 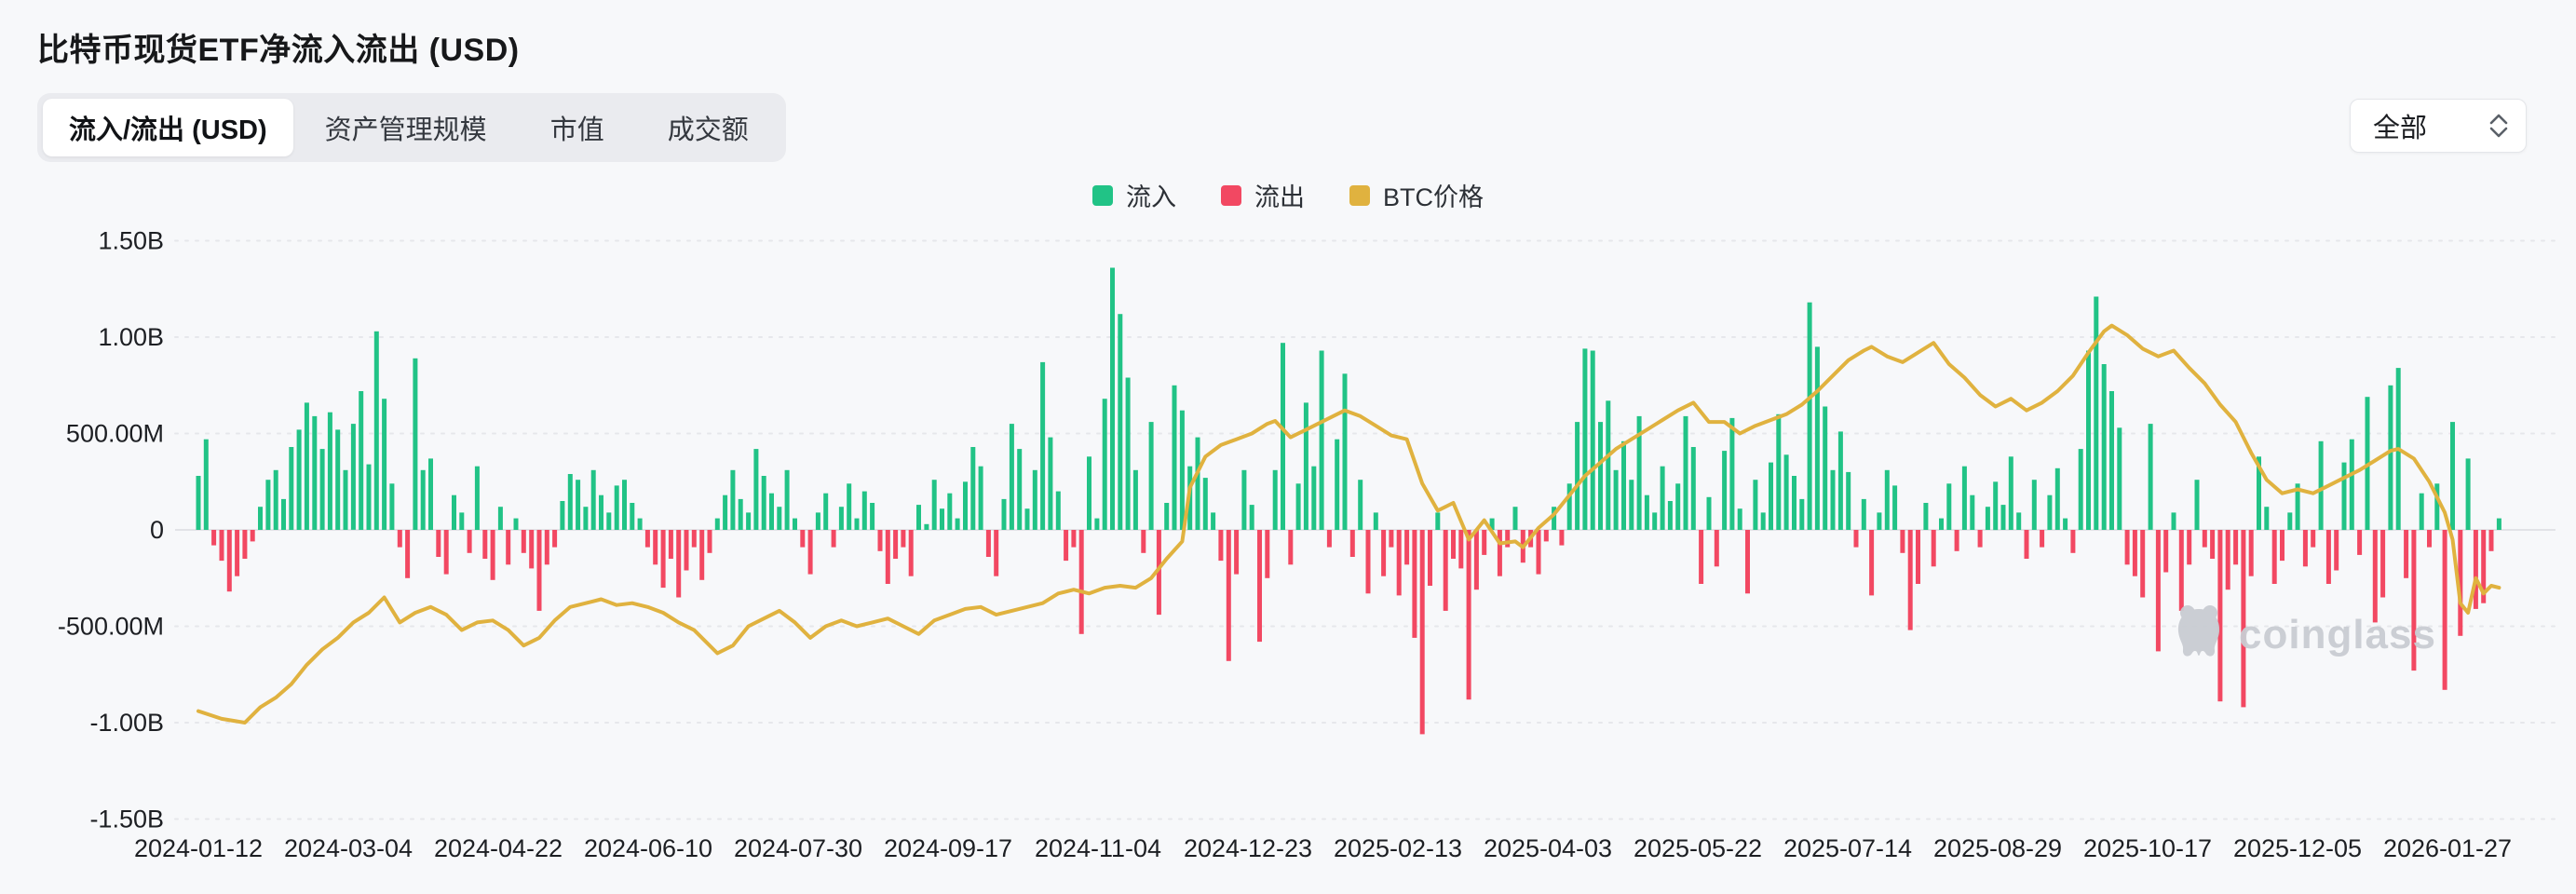 I want to click on tab-aum: 资产管理规模, so click(x=405, y=130).